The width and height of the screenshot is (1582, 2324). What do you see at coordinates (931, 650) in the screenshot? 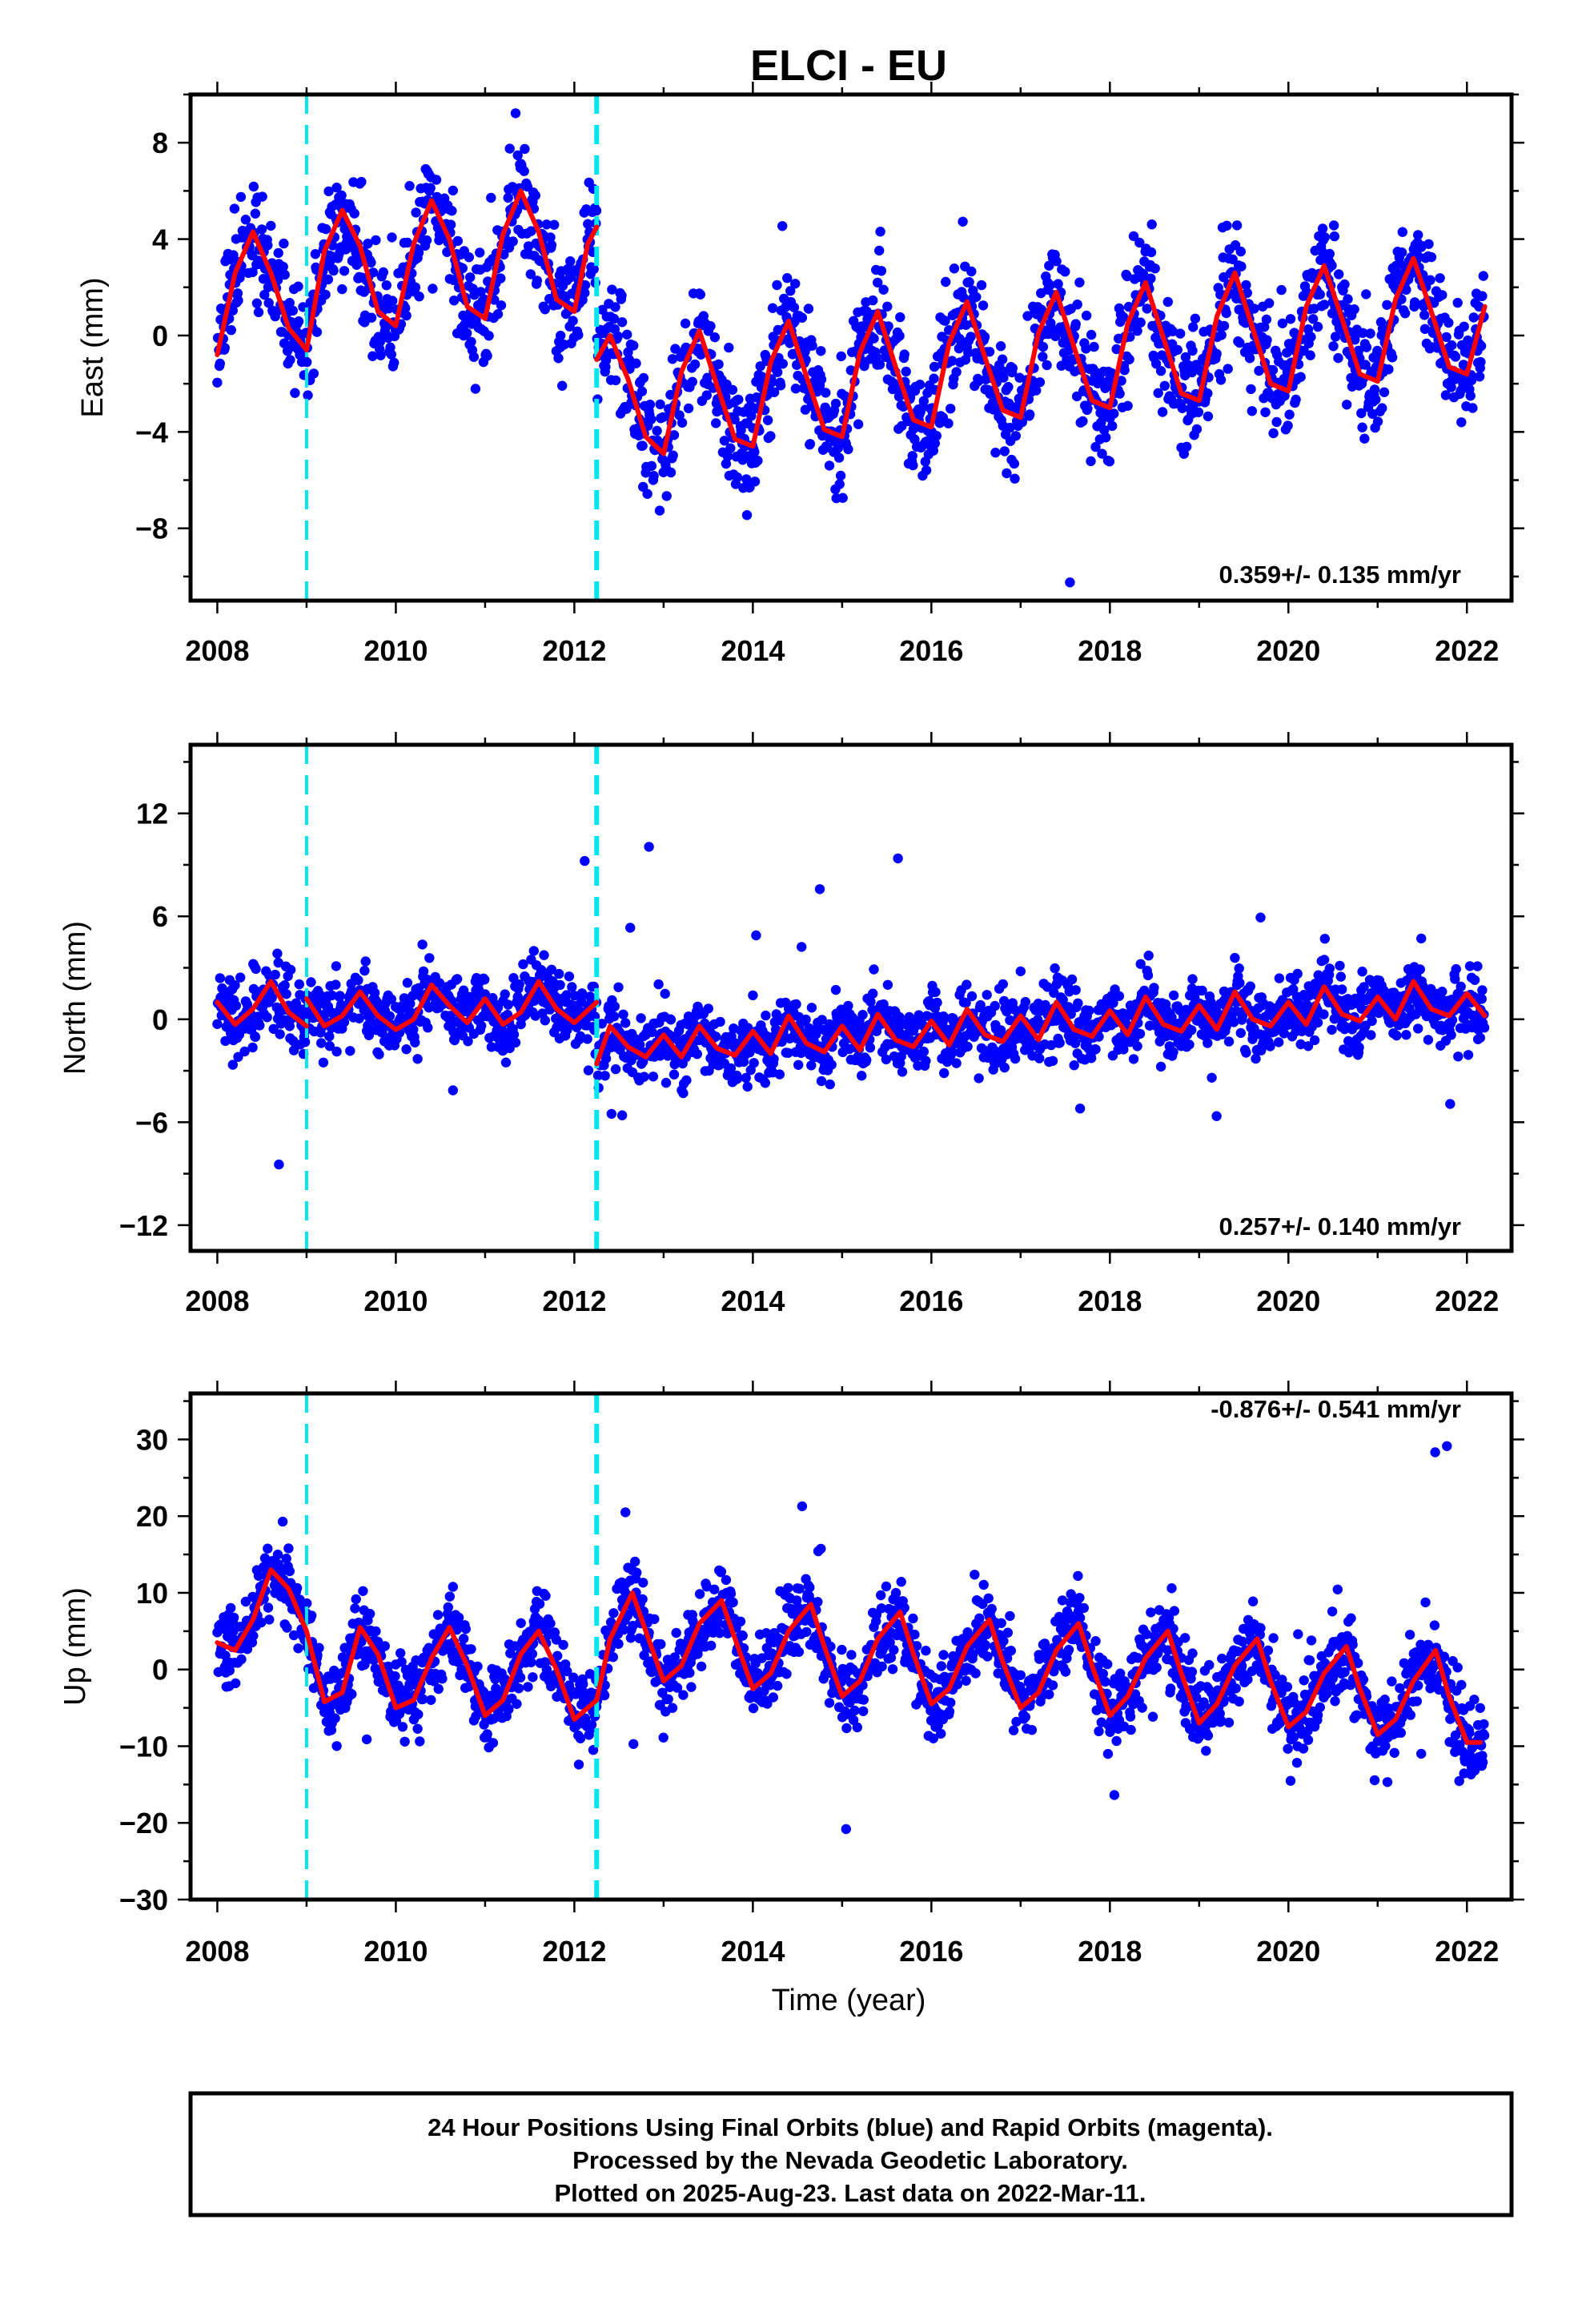
I see `x-tick-label: 2016` at bounding box center [931, 650].